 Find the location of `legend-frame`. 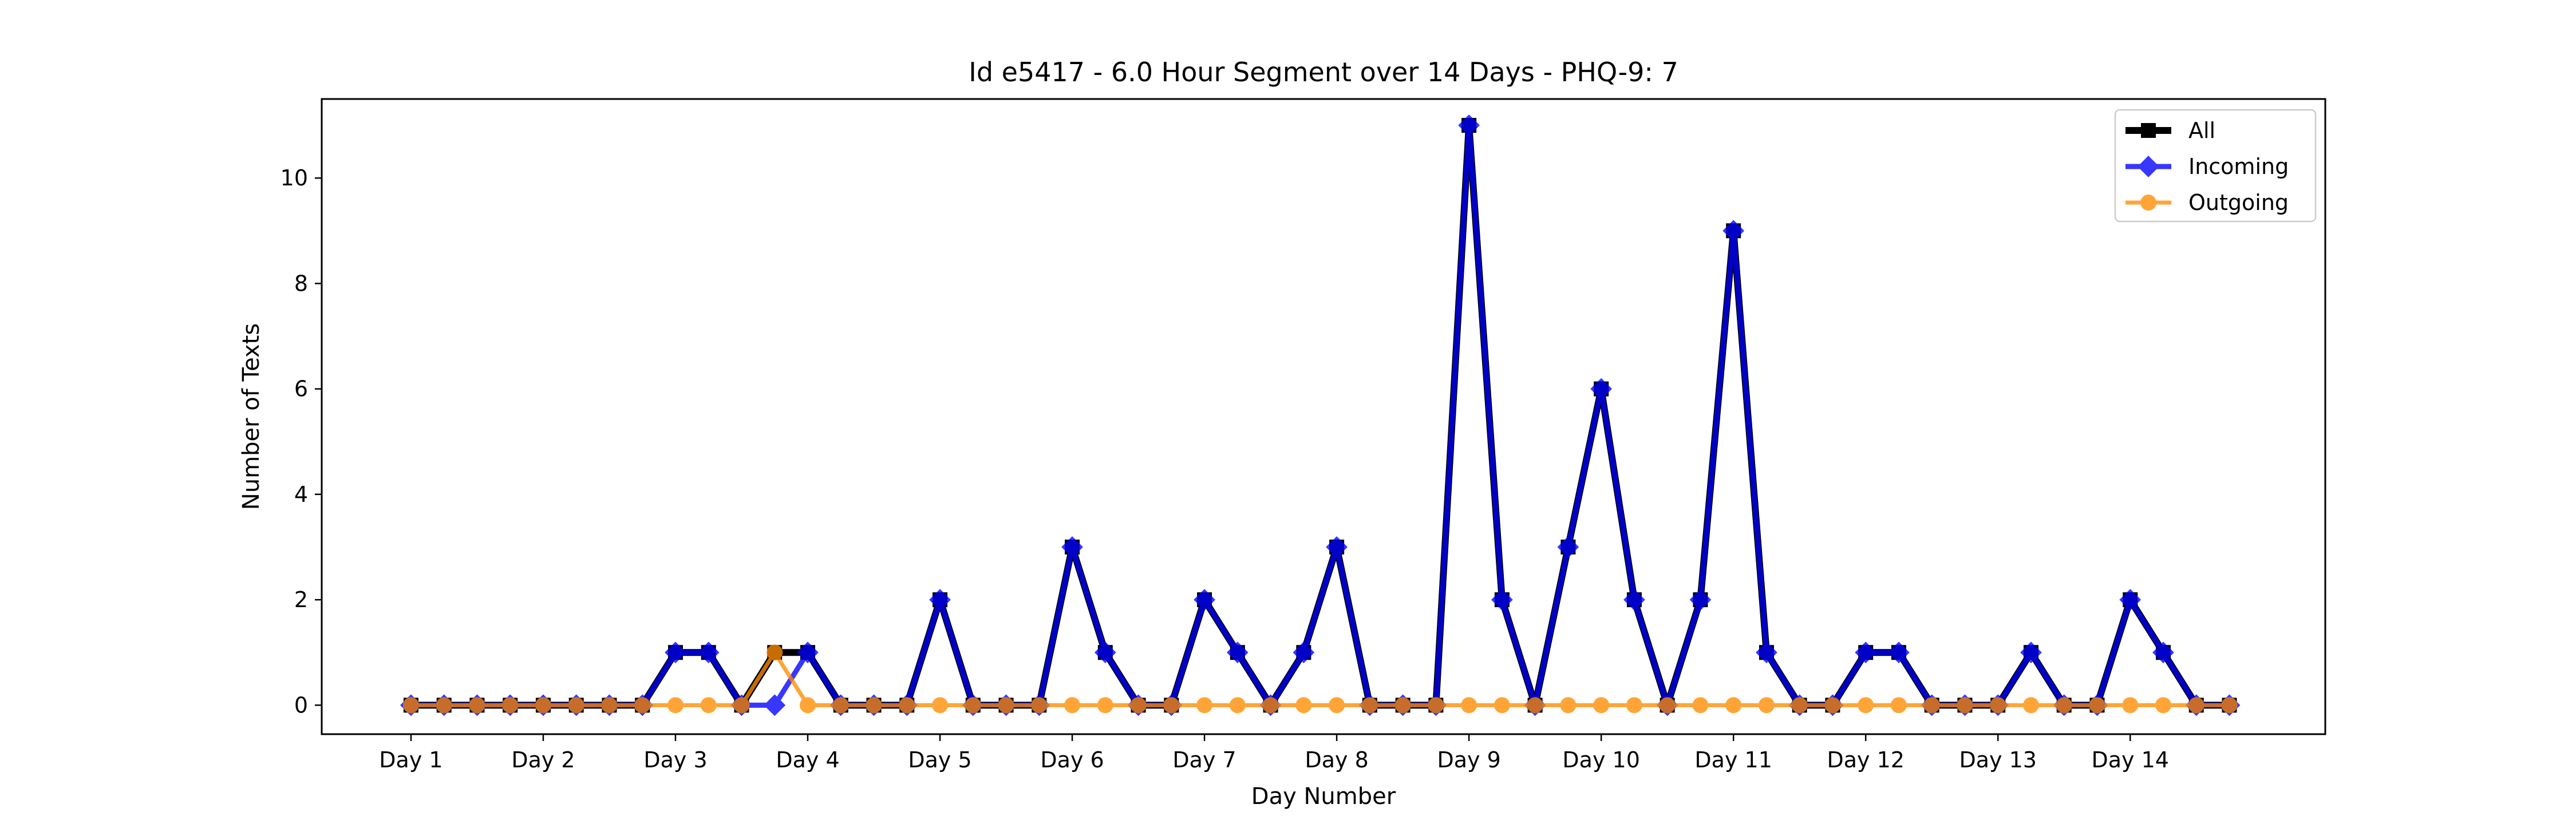

legend-frame is located at coordinates (2215, 166).